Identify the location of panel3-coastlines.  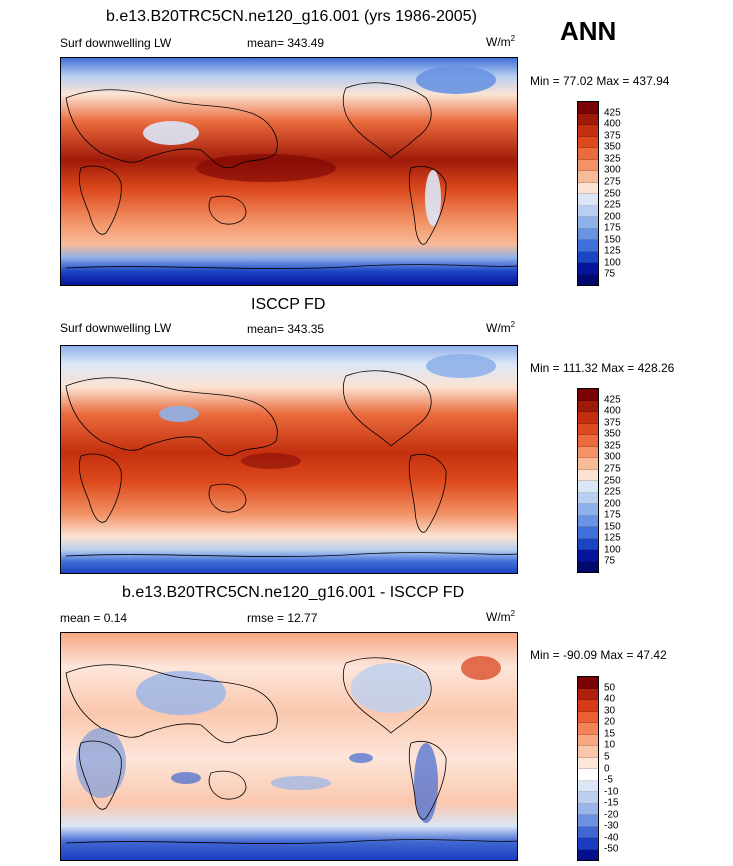
(291, 750).